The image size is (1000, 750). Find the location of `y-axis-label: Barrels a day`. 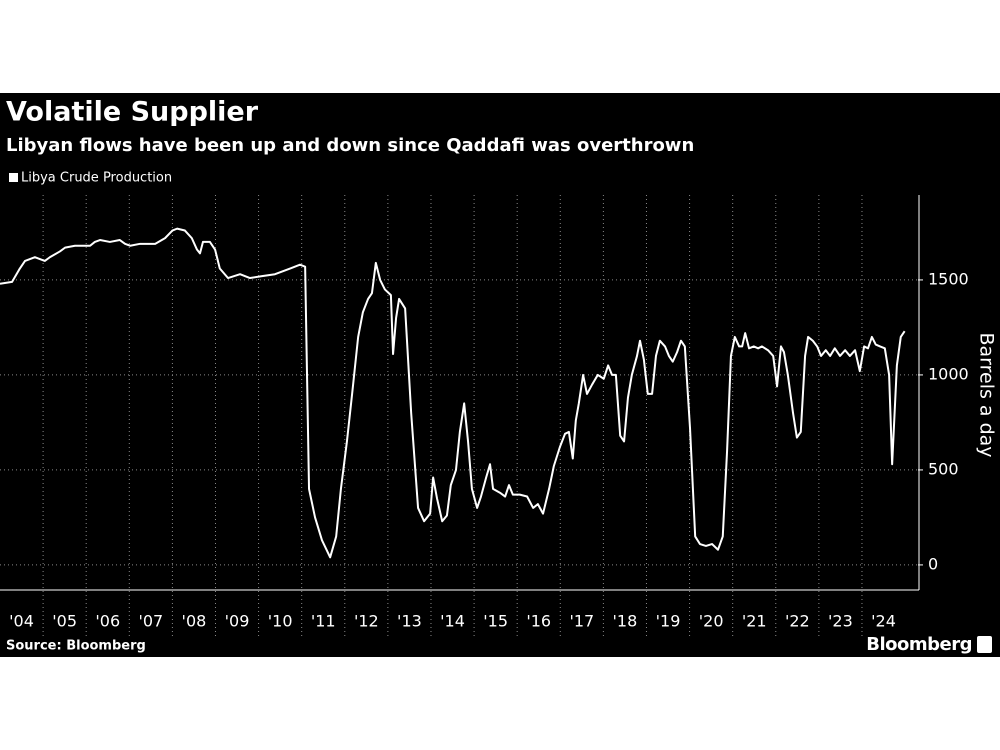

y-axis-label: Barrels a day is located at coordinates (987, 394).